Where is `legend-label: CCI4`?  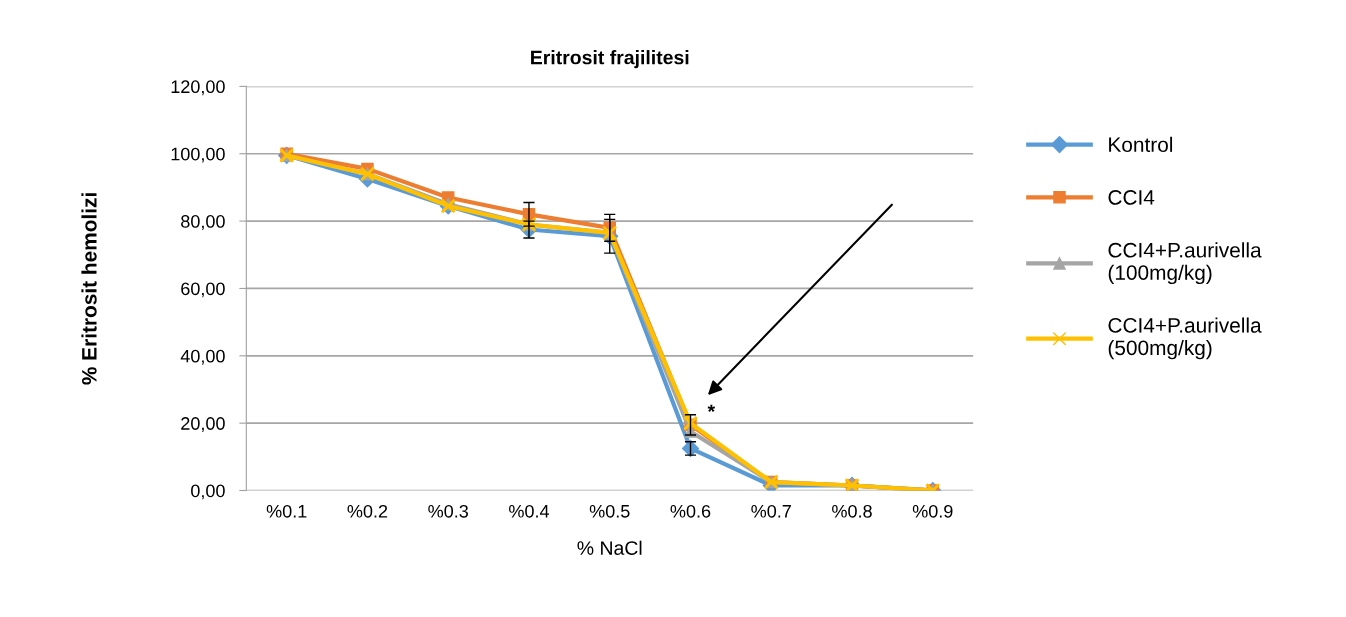
legend-label: CCI4 is located at coordinates (1131, 197).